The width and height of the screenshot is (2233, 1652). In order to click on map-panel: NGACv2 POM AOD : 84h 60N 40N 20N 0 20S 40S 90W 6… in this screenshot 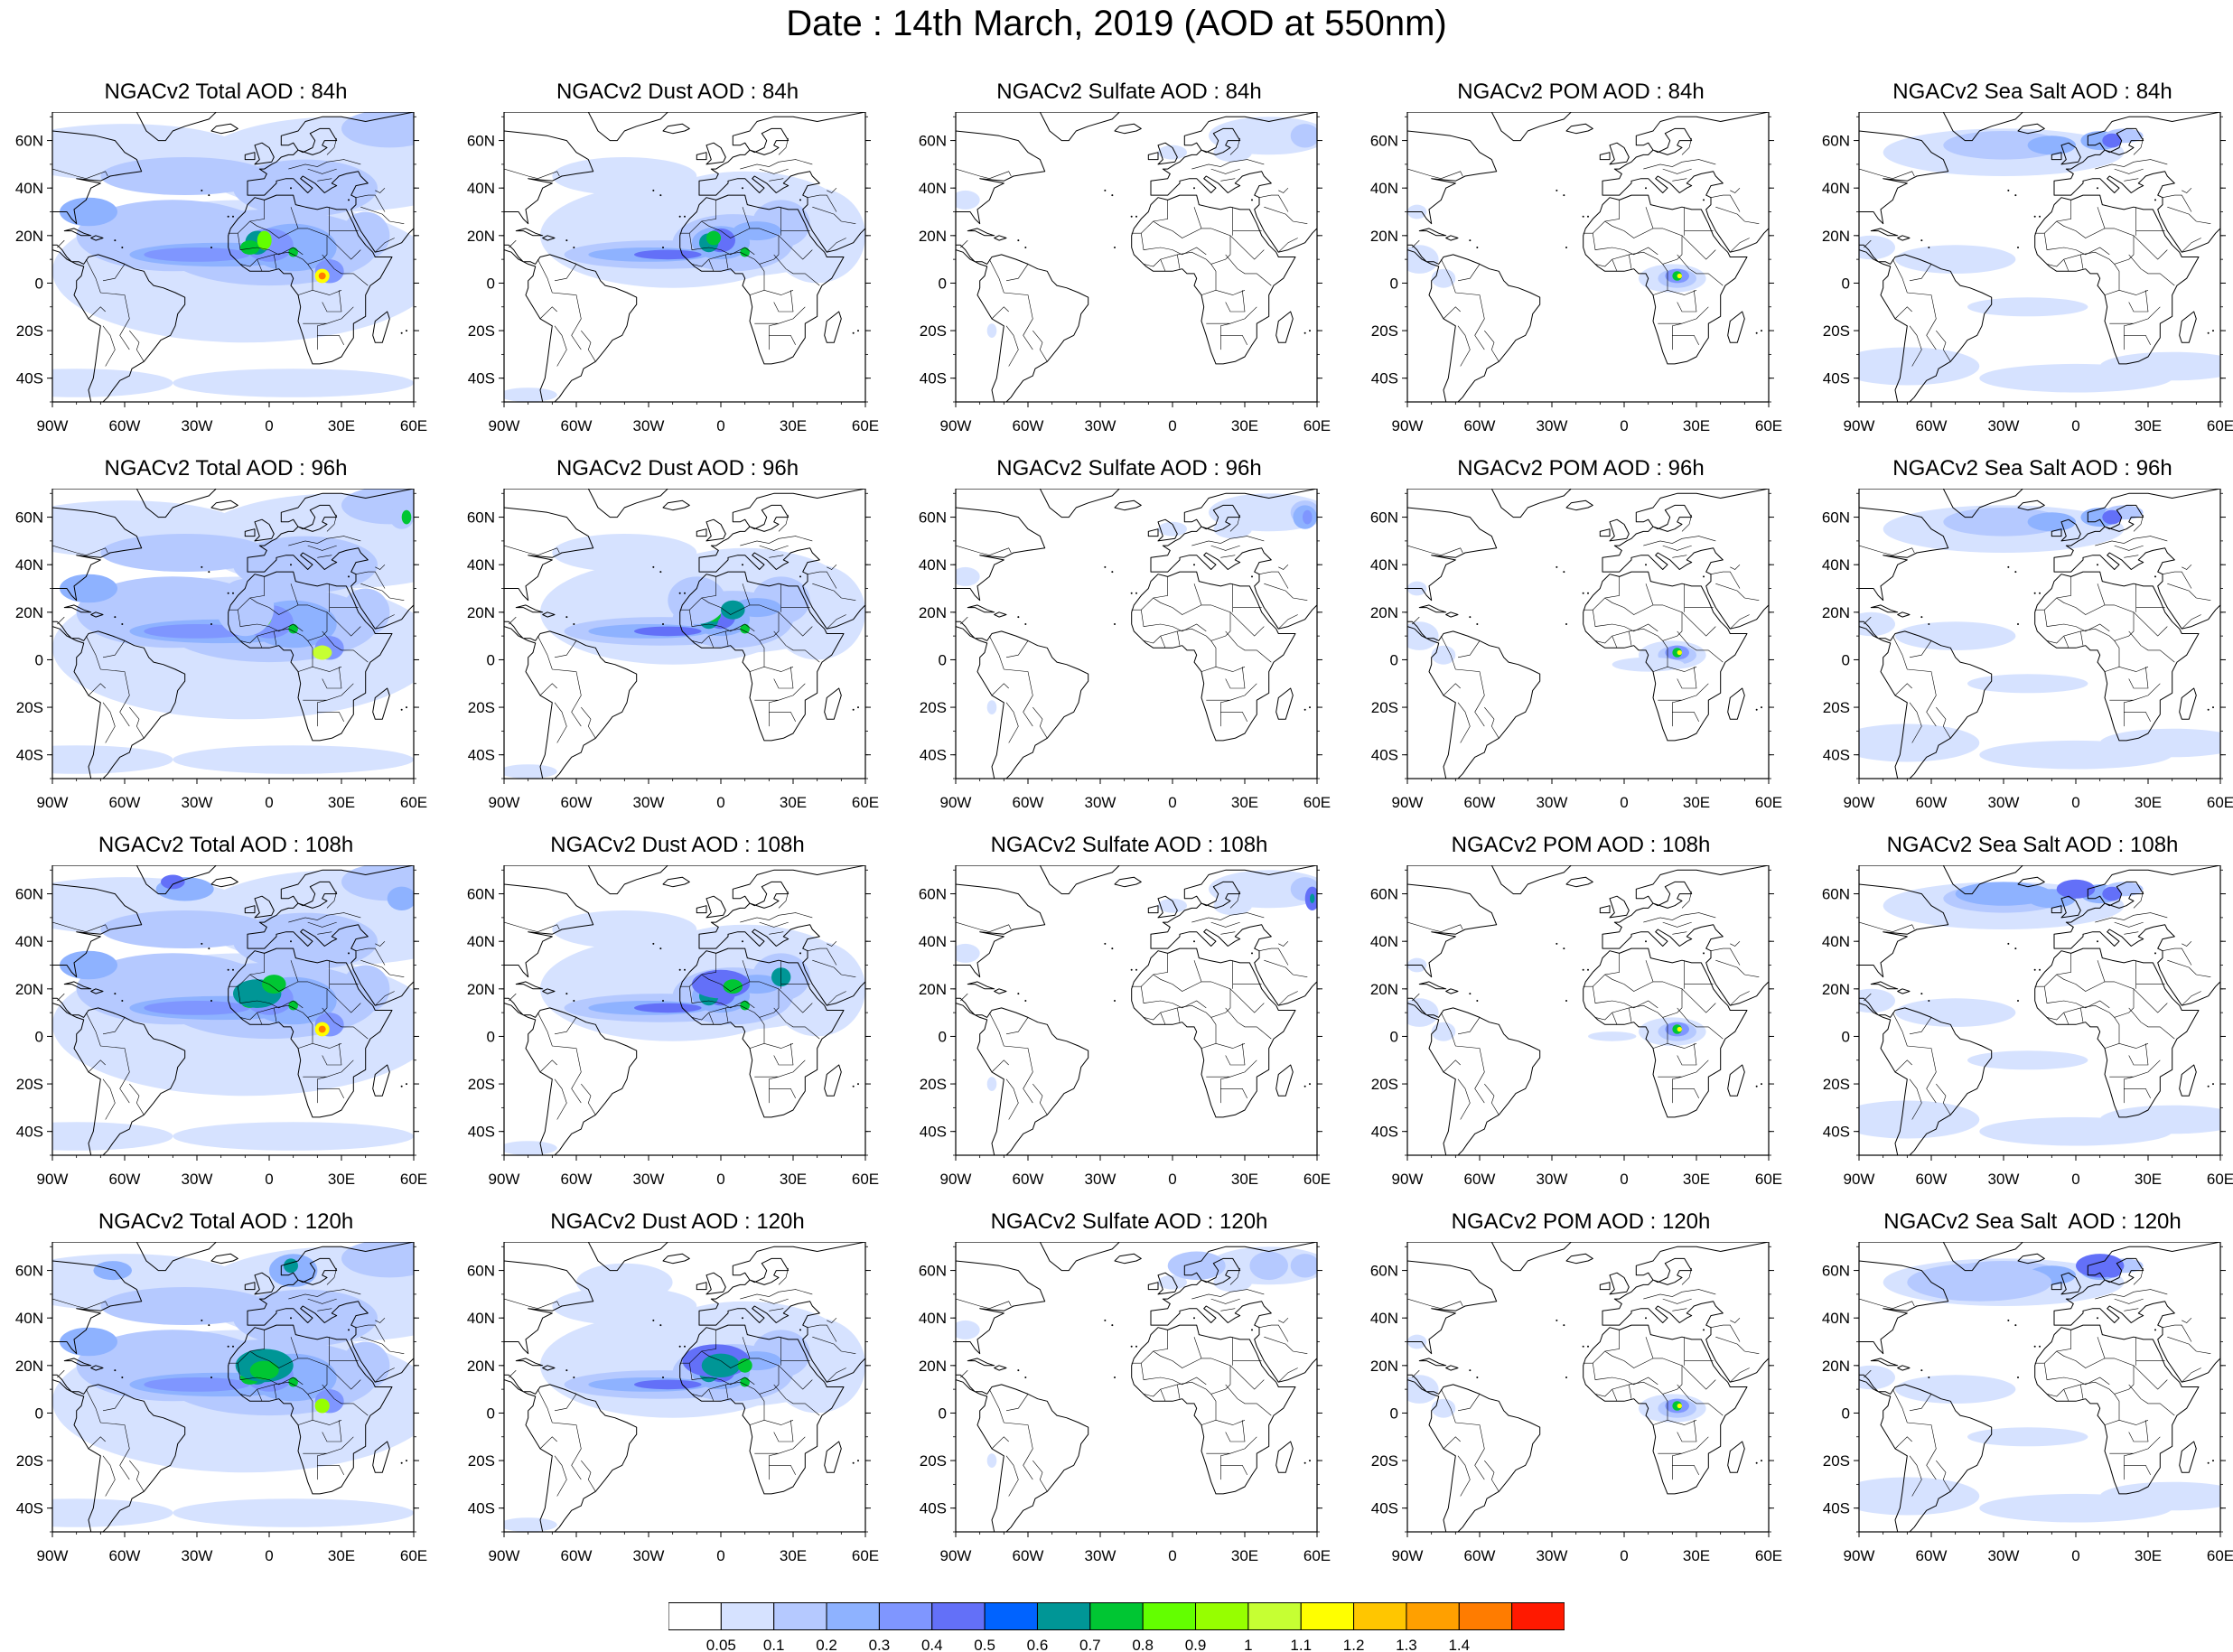, I will do `click(1581, 267)`.